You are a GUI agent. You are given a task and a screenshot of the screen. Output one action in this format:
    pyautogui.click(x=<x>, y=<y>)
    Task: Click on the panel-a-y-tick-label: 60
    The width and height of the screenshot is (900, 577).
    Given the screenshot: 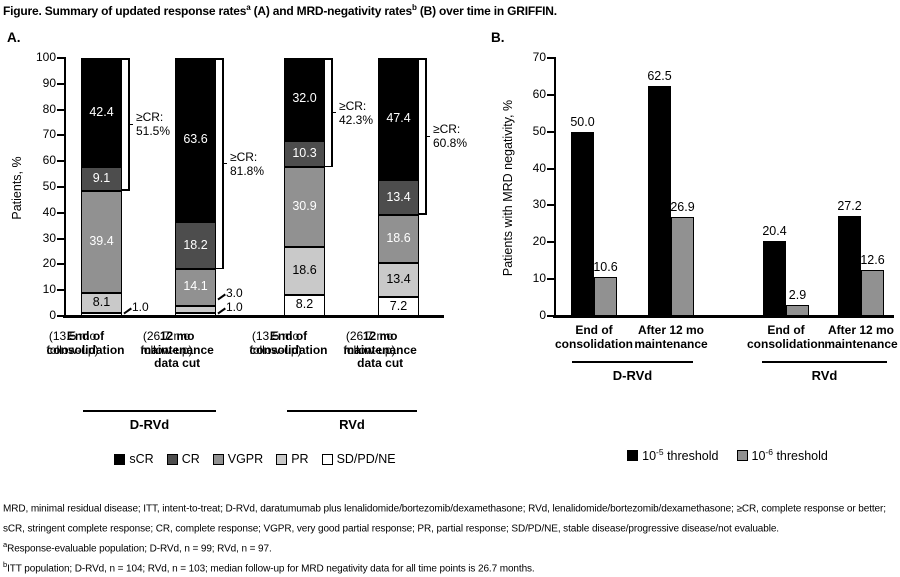 What is the action you would take?
    pyautogui.click(x=49, y=160)
    